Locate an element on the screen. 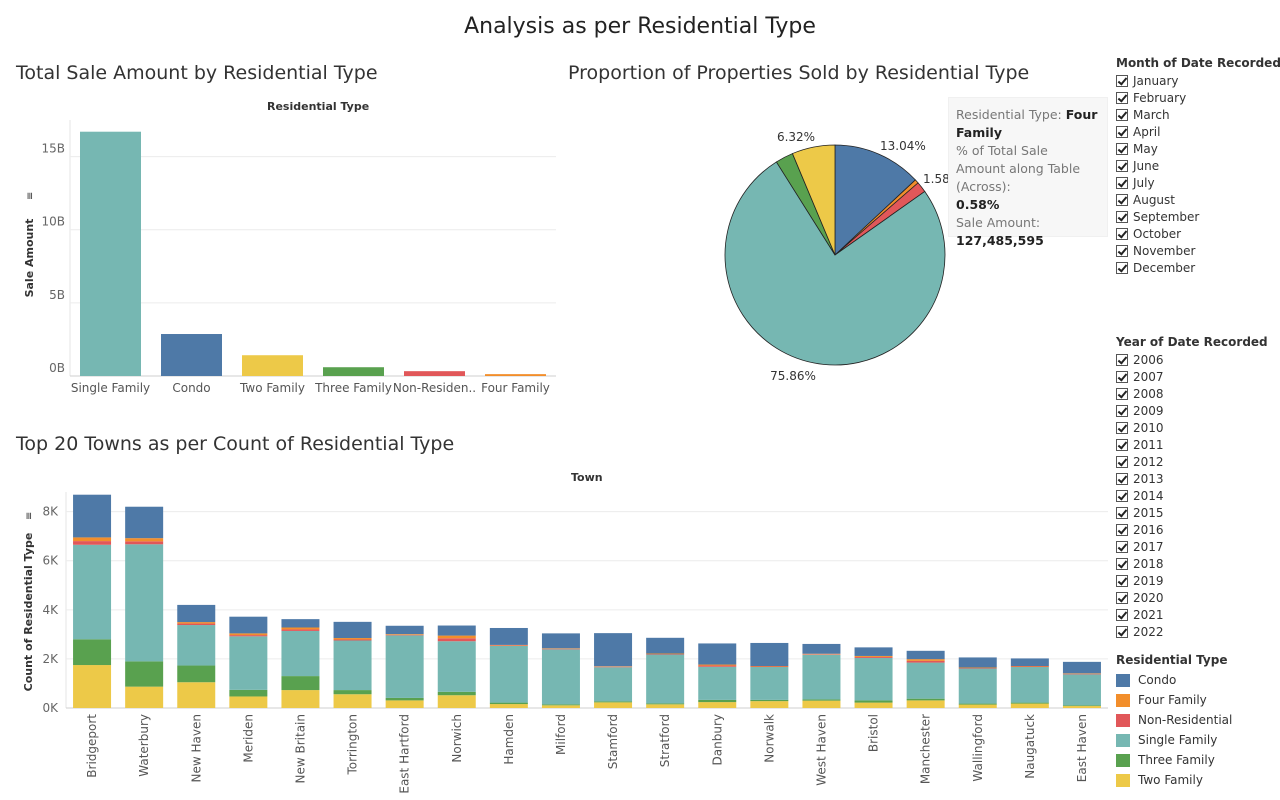 This screenshot has width=1280, height=800. month-option: August is located at coordinates (1198, 199).